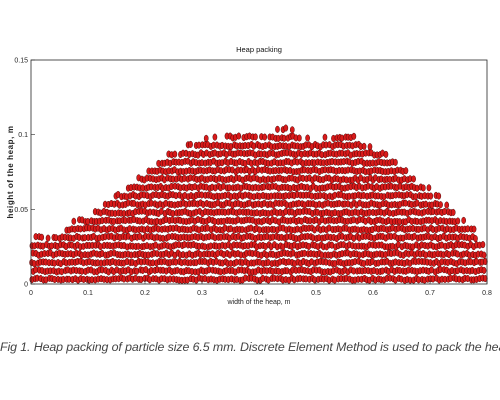  Describe the element at coordinates (487, 293) in the screenshot. I see `x-tick-label: 0.8` at that location.